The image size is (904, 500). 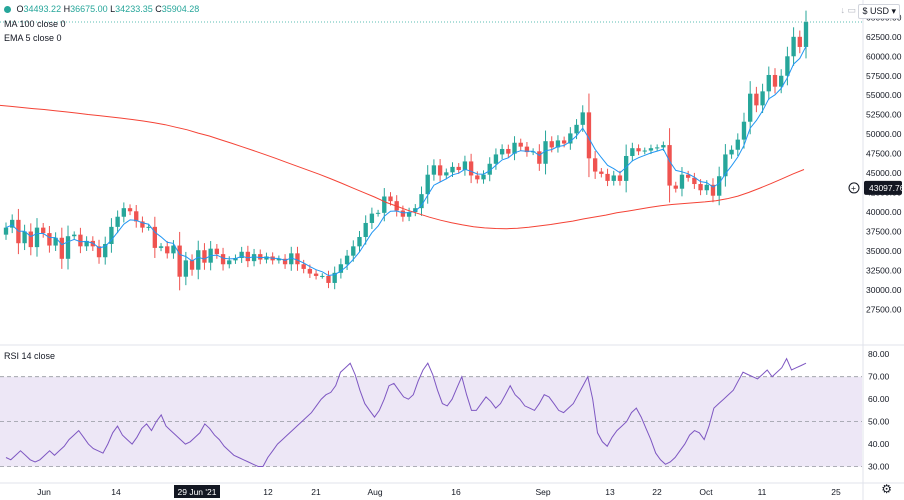 What do you see at coordinates (44, 492) in the screenshot?
I see `time-tick-label: Jun` at bounding box center [44, 492].